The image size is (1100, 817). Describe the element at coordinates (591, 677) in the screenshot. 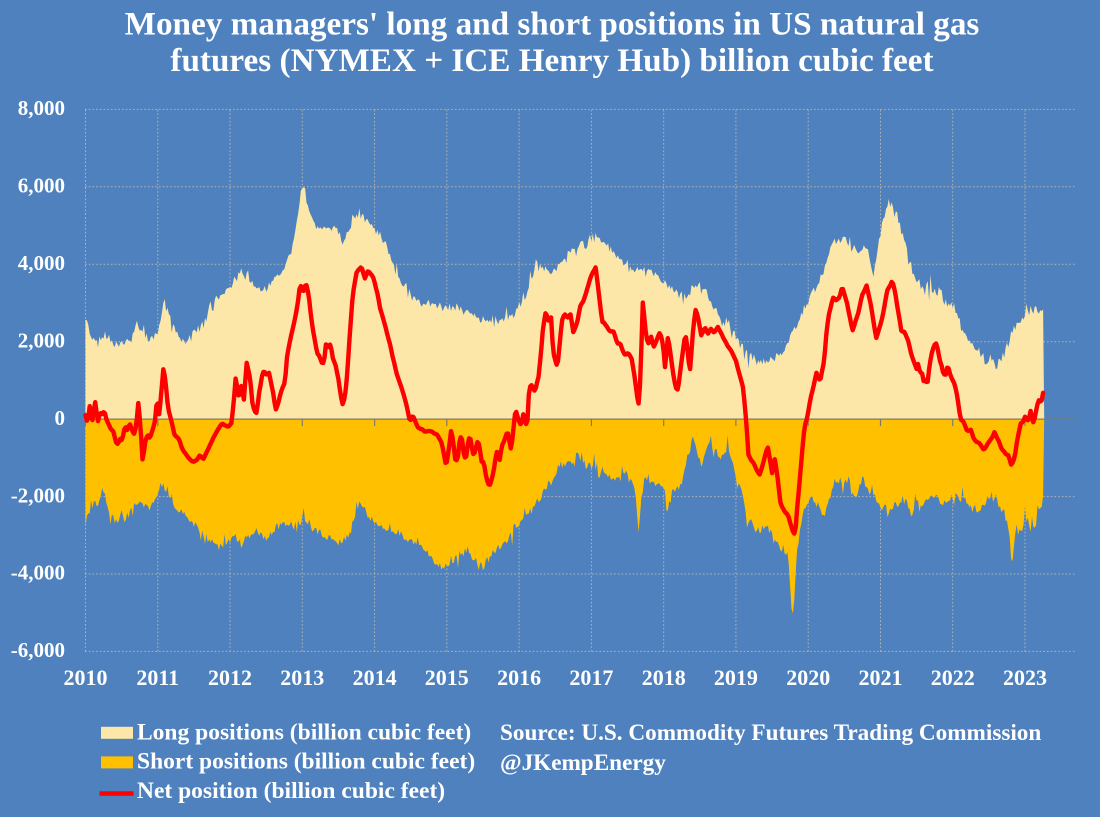

I see `svg-text: 2017` at that location.